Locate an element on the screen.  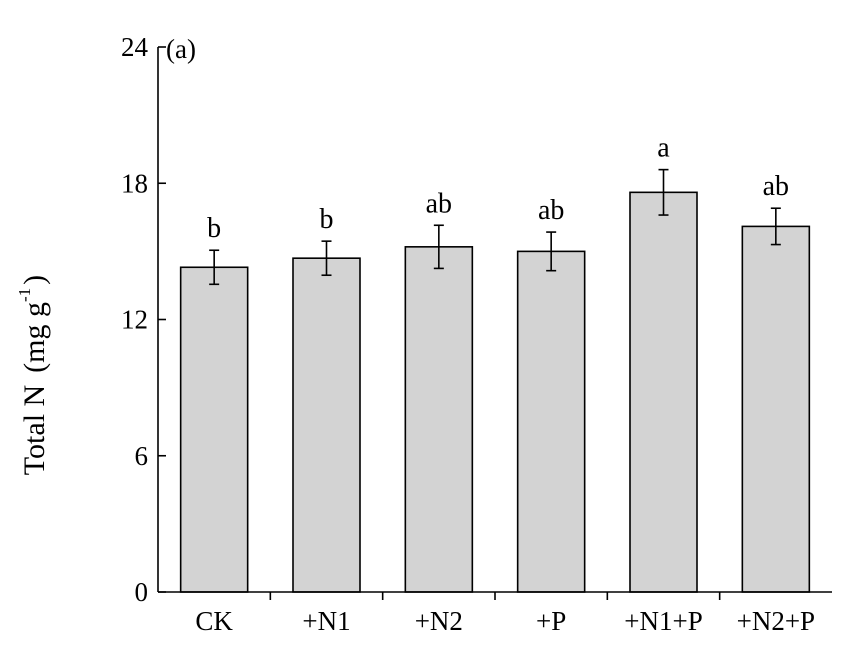
y-tick-label-0: 0 is located at coordinates (142, 592).